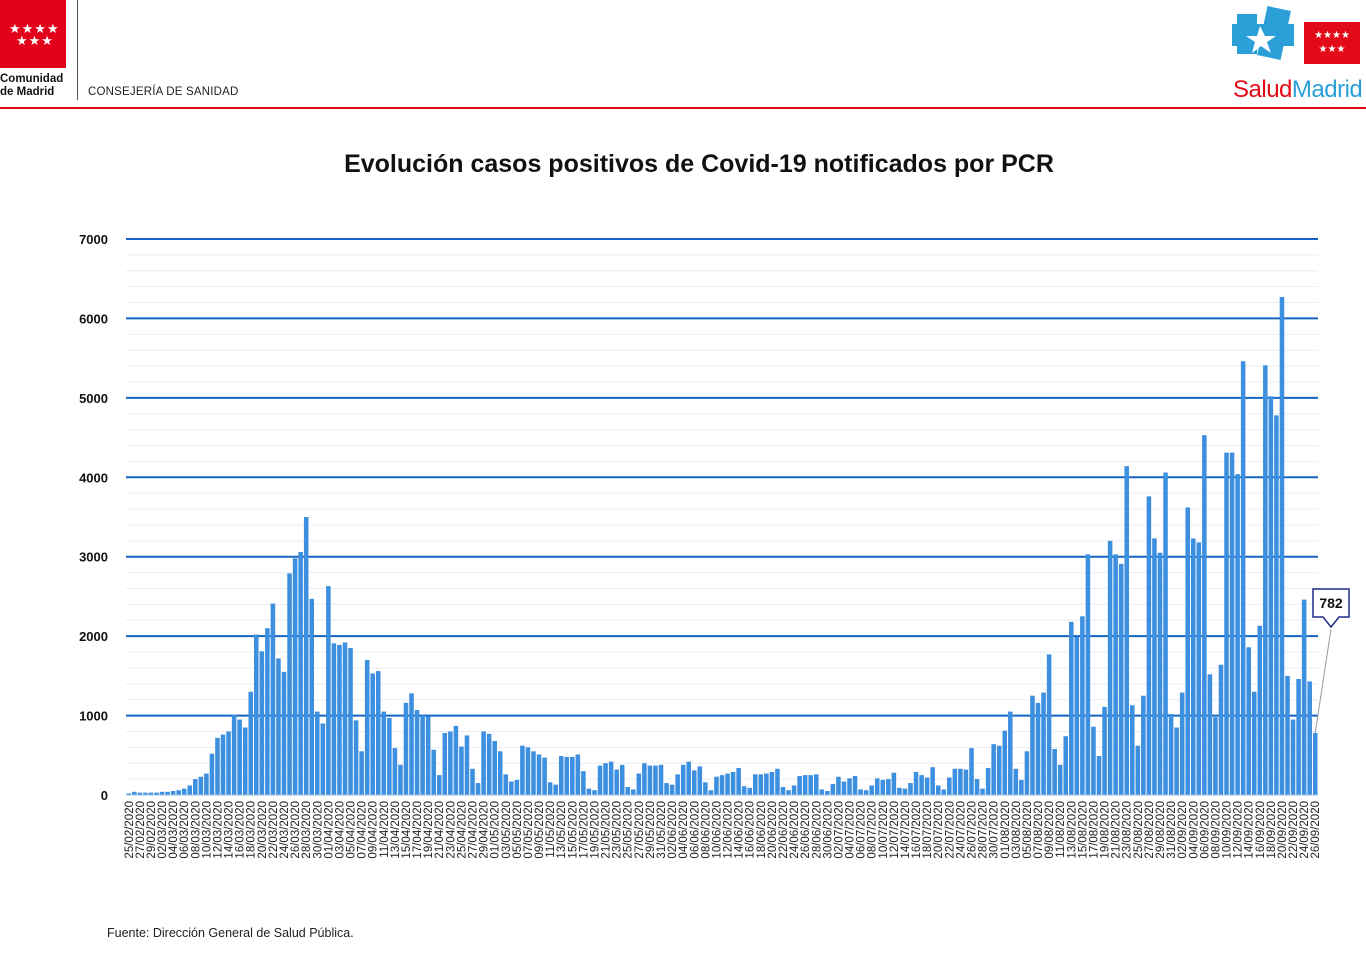  What do you see at coordinates (683, 108) in the screenshot?
I see `header-red-rule` at bounding box center [683, 108].